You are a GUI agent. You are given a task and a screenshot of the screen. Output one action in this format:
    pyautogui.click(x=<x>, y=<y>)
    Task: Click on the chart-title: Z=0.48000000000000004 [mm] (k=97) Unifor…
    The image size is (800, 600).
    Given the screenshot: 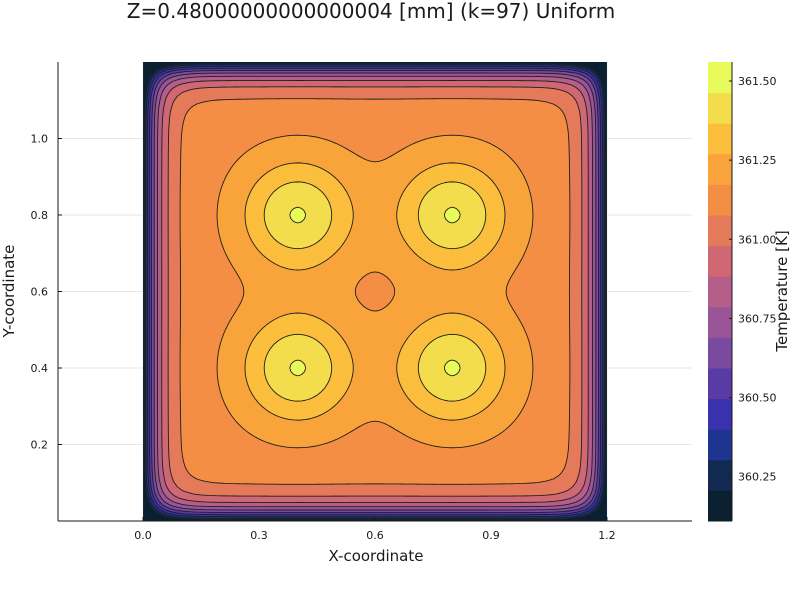 What is the action you would take?
    pyautogui.click(x=371, y=11)
    